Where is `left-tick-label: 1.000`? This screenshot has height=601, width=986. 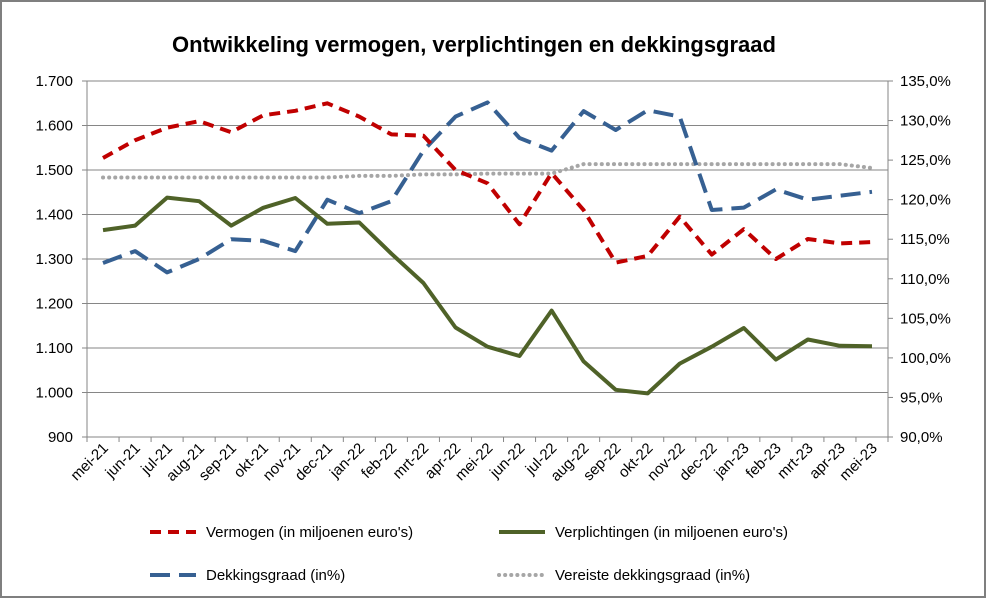
left-tick-label: 1.000 is located at coordinates (54, 393).